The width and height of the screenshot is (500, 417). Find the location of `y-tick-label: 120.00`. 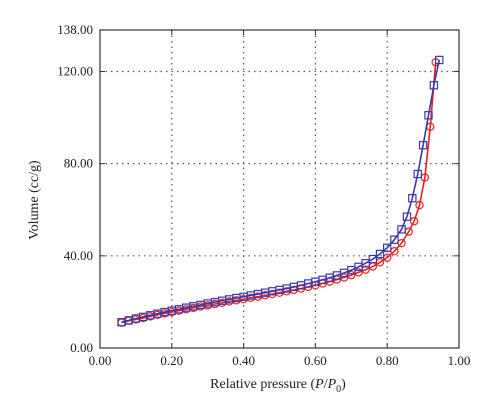

y-tick-label: 120.00 is located at coordinates (75, 70).